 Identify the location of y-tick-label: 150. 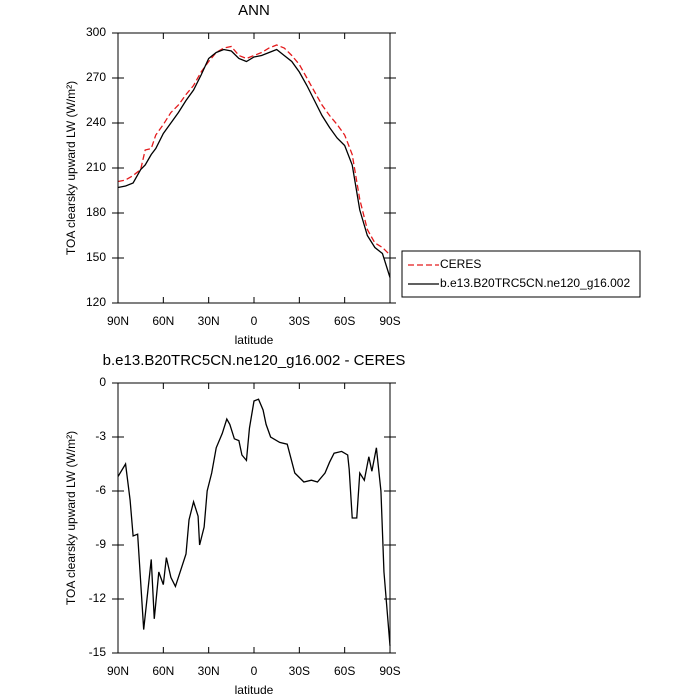
(96, 257).